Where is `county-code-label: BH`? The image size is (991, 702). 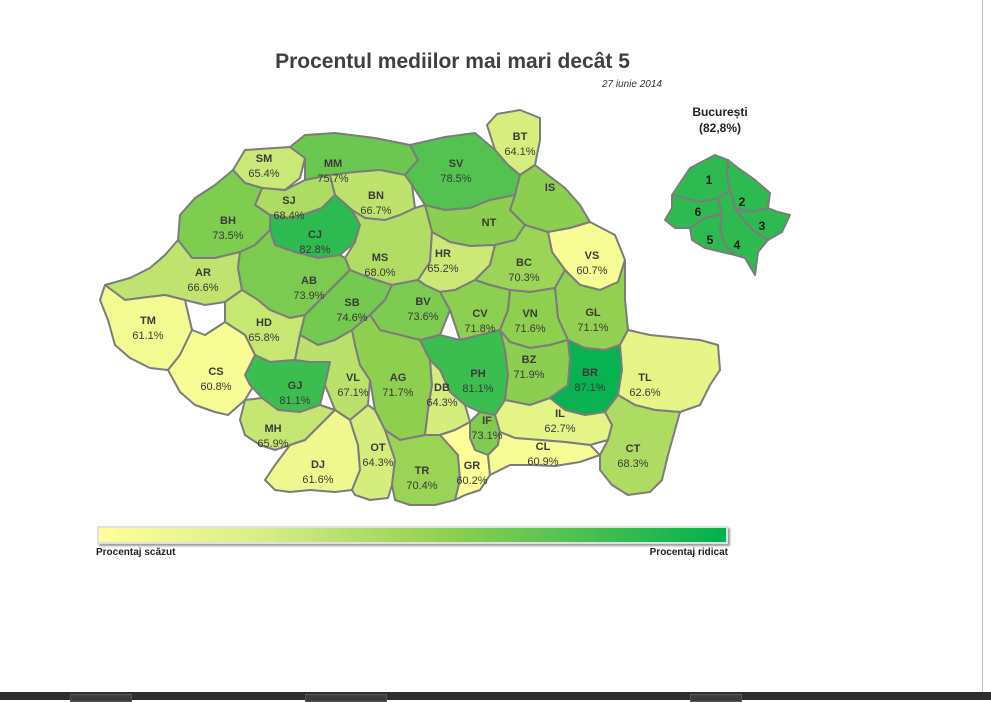
county-code-label: BH is located at coordinates (228, 221).